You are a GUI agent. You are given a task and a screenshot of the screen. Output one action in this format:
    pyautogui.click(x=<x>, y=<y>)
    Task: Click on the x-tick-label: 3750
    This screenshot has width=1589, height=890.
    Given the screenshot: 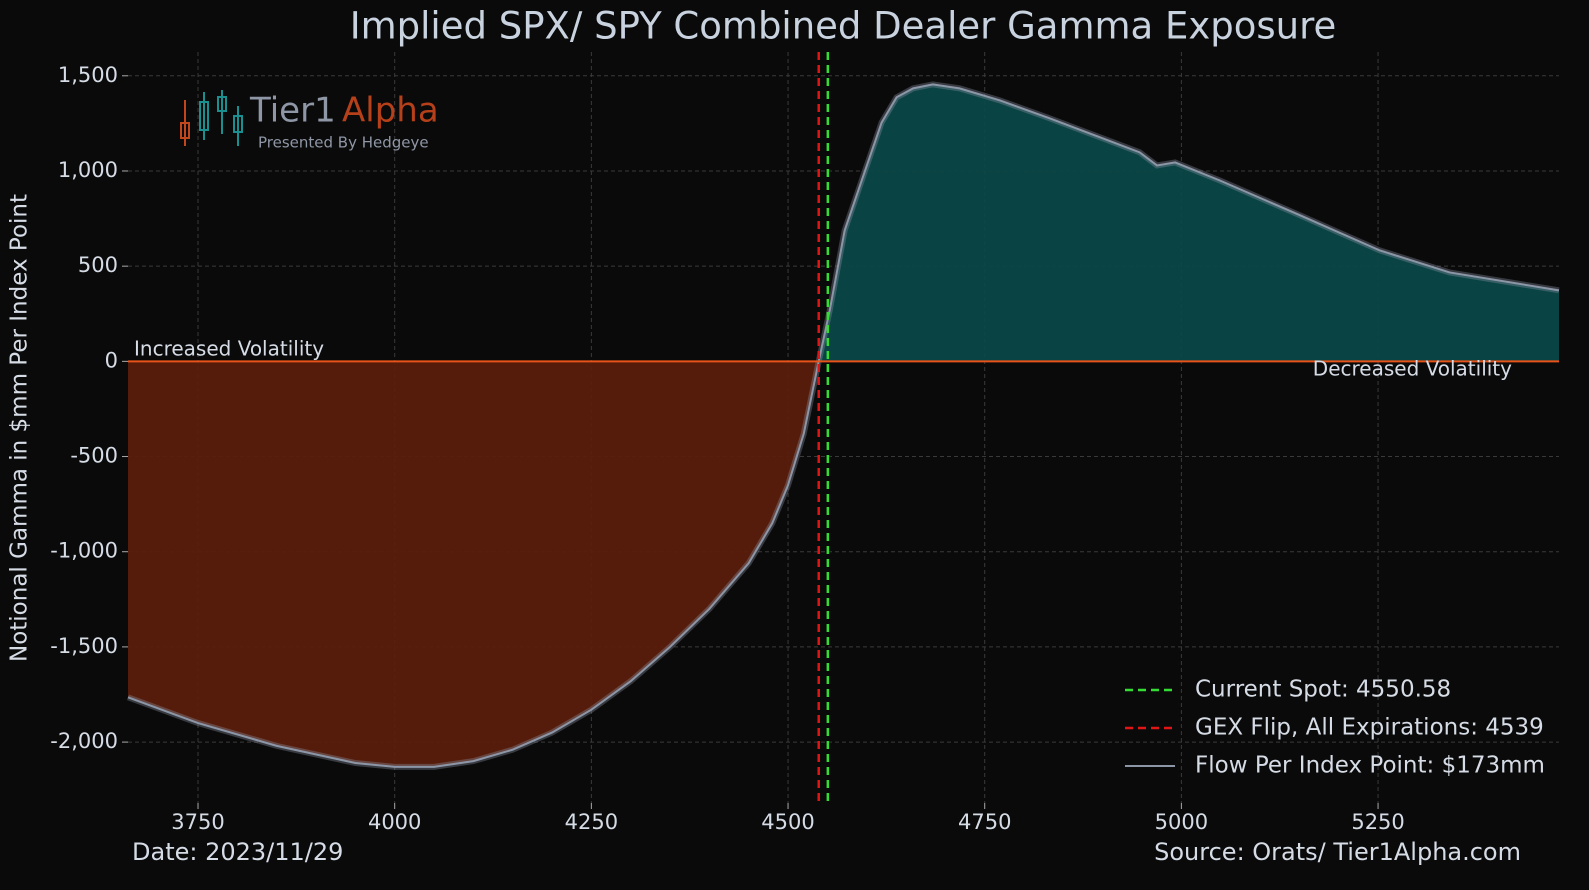 What is the action you would take?
    pyautogui.click(x=197, y=822)
    